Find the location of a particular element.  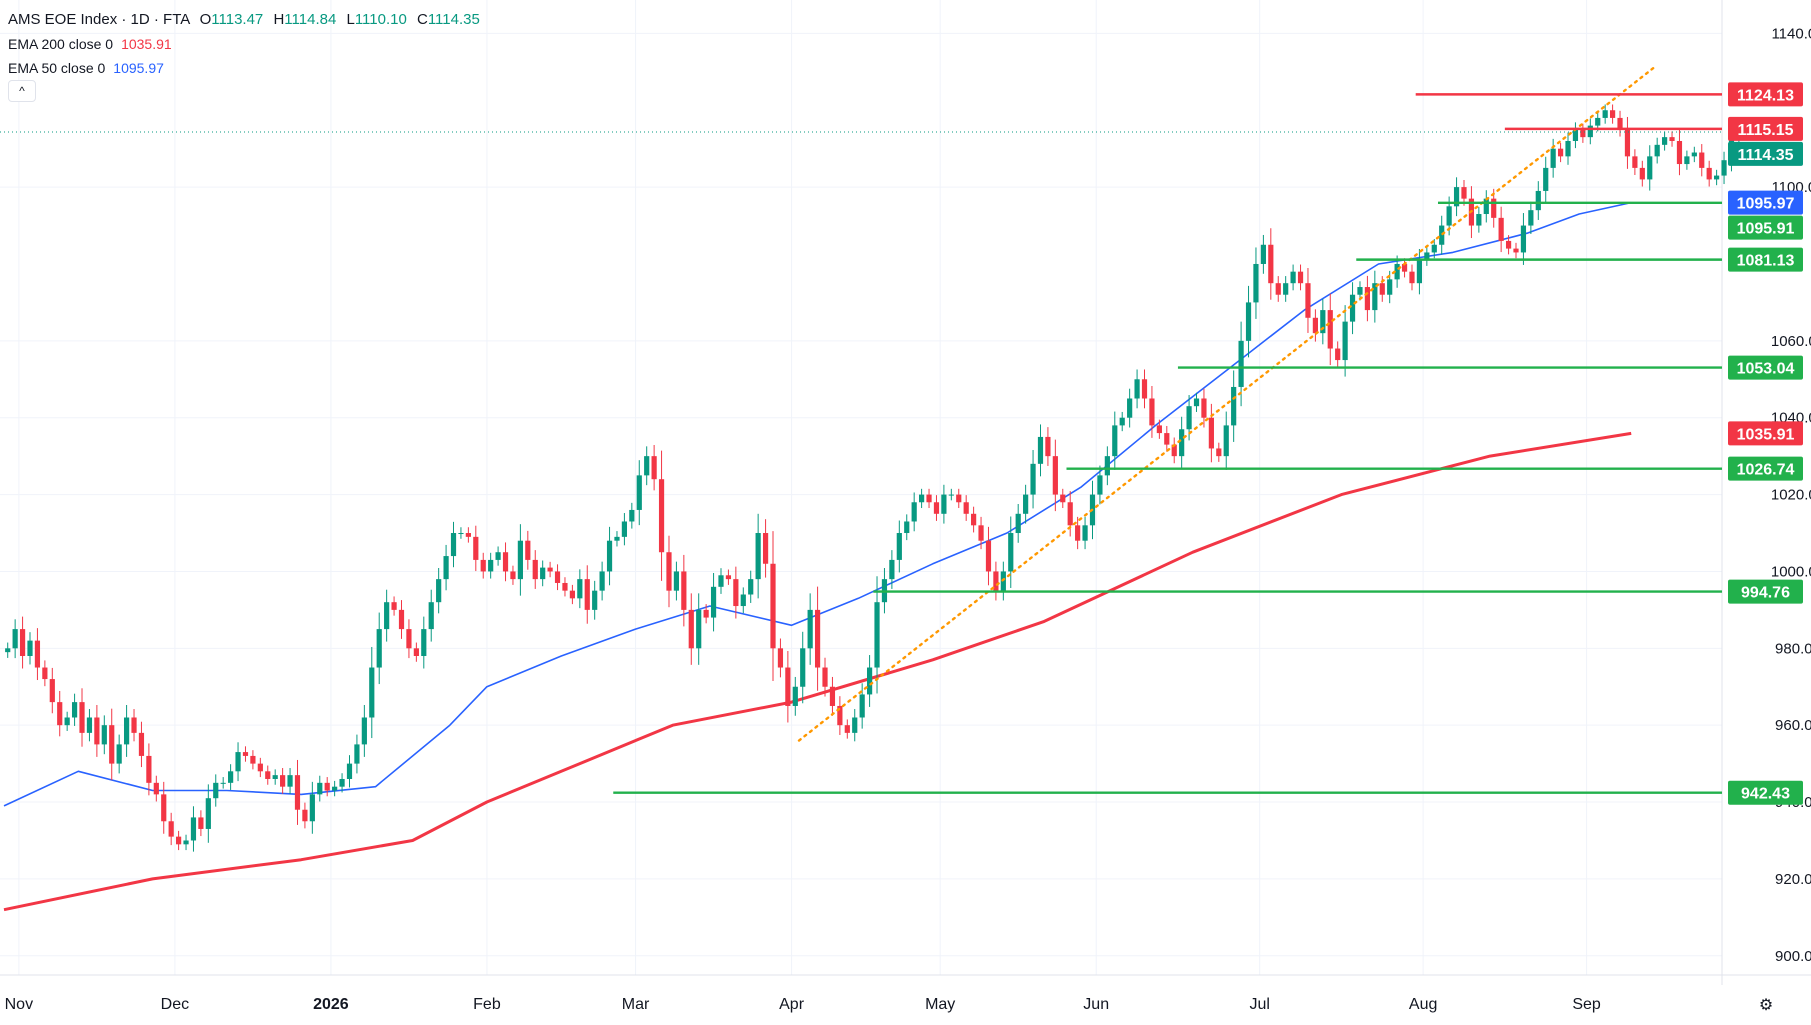

x-tick-label: Mar is located at coordinates (636, 1004).